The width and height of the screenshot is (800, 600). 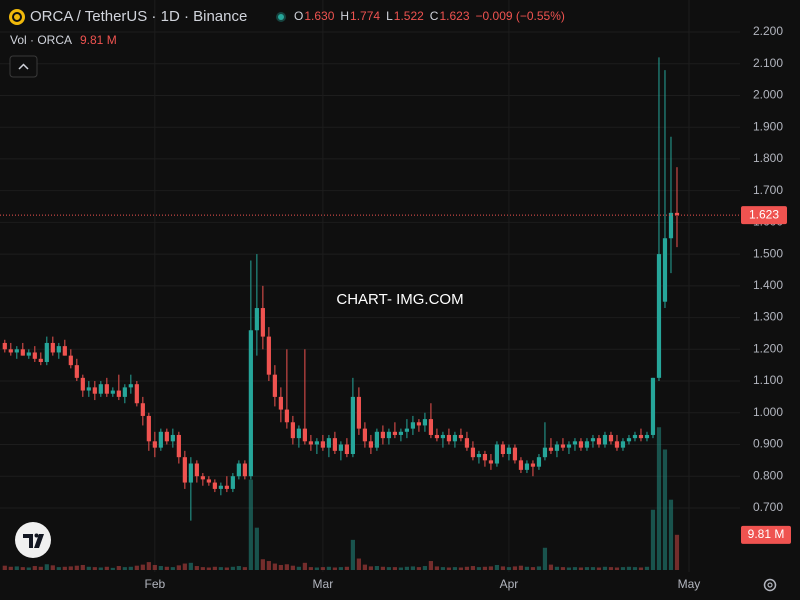 What do you see at coordinates (23, 66) in the screenshot?
I see `collapse-button` at bounding box center [23, 66].